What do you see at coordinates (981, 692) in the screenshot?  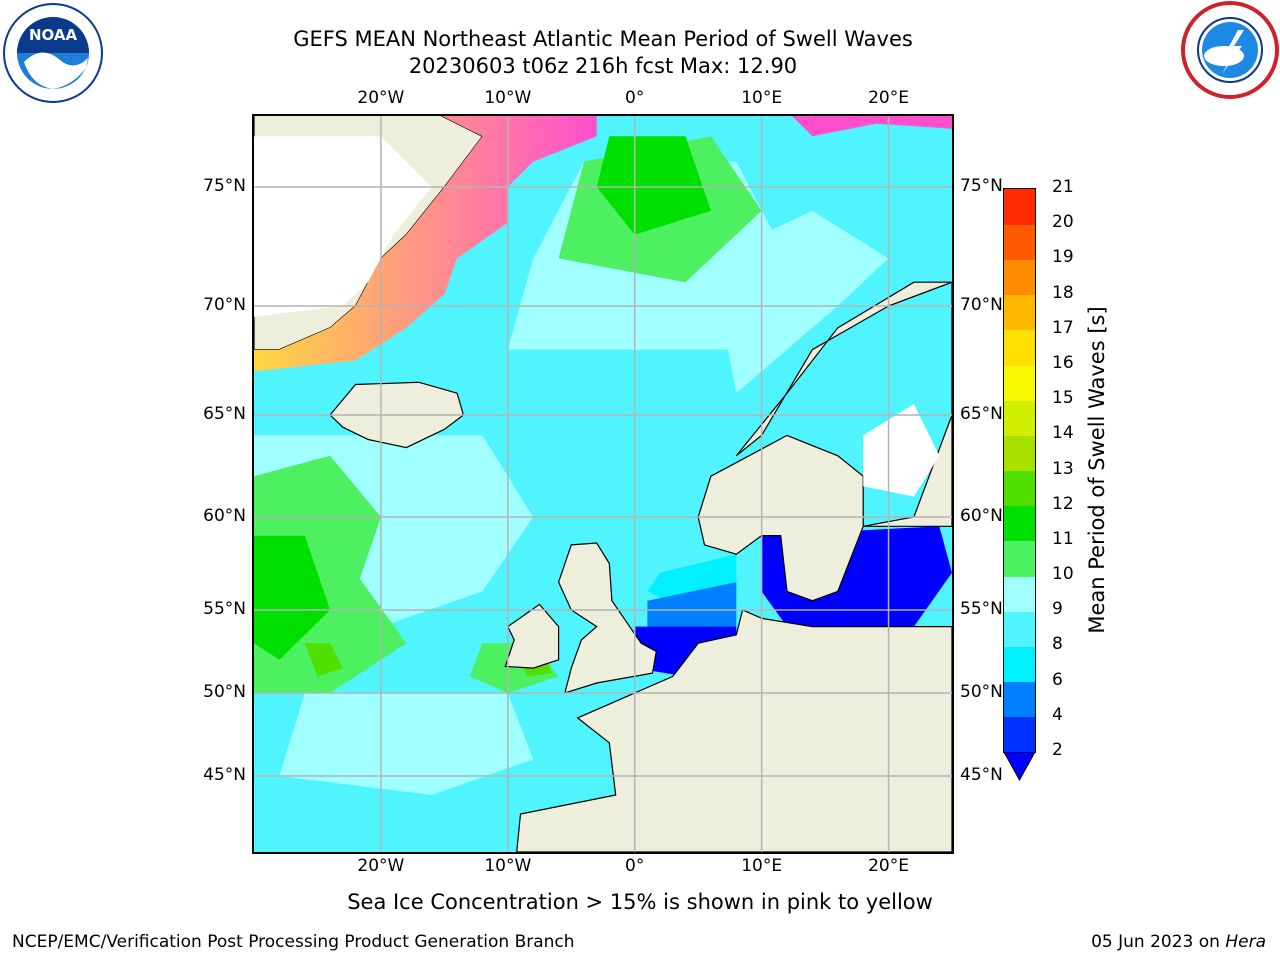 I see `lat-tick-label-right: 50°N` at bounding box center [981, 692].